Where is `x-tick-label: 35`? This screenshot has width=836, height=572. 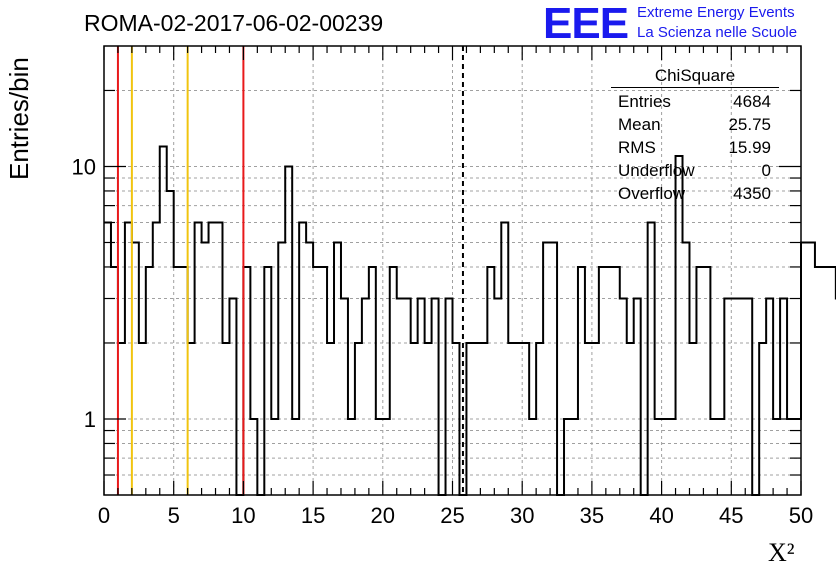
x-tick-label: 35 is located at coordinates (592, 515).